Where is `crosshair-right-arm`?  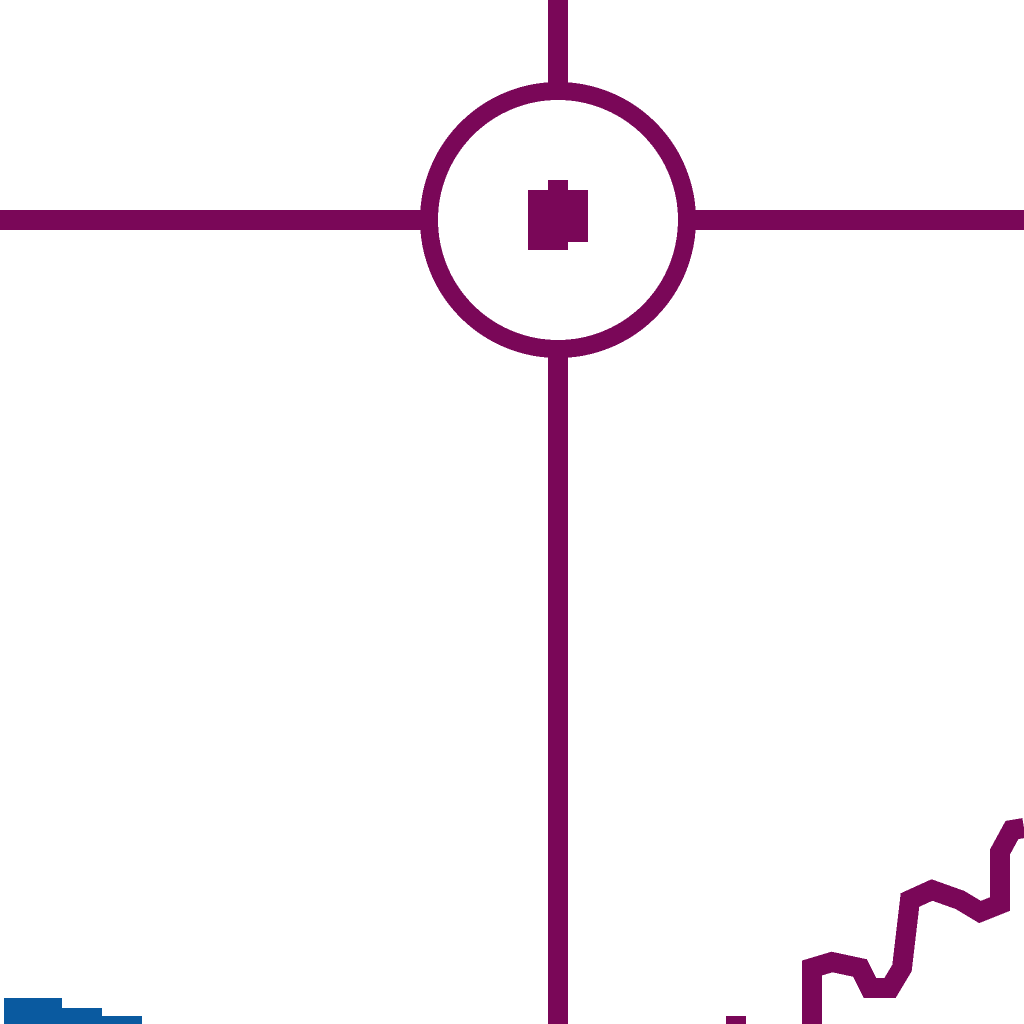
crosshair-right-arm is located at coordinates (859, 220).